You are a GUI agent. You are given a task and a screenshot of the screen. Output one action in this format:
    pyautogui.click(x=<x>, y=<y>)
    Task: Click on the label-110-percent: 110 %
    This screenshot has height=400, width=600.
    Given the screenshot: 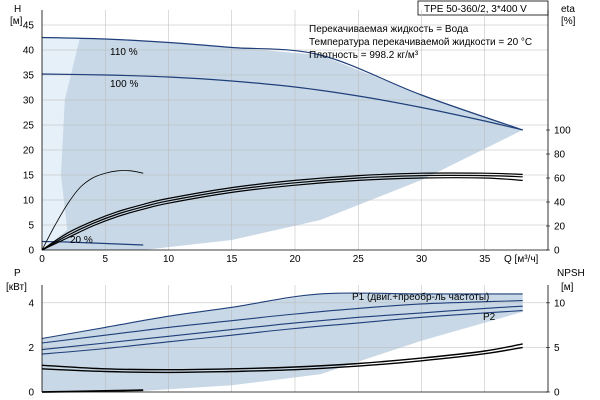 What is the action you would take?
    pyautogui.click(x=124, y=52)
    